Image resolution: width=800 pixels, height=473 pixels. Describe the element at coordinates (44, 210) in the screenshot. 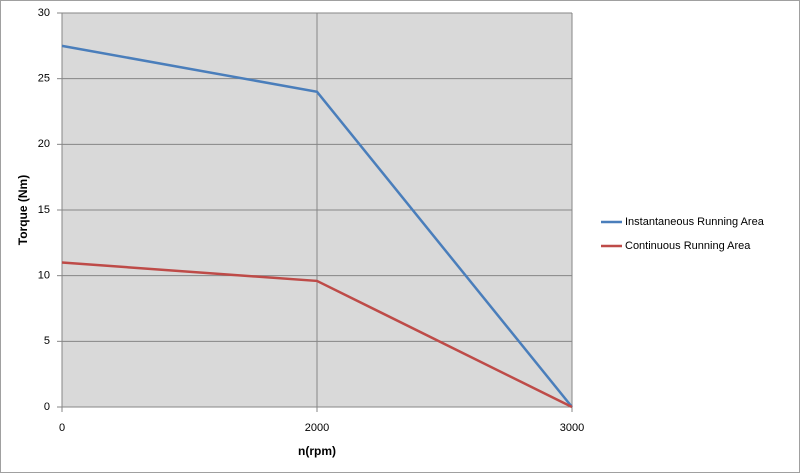

I see `y-tick-label: 15` at that location.